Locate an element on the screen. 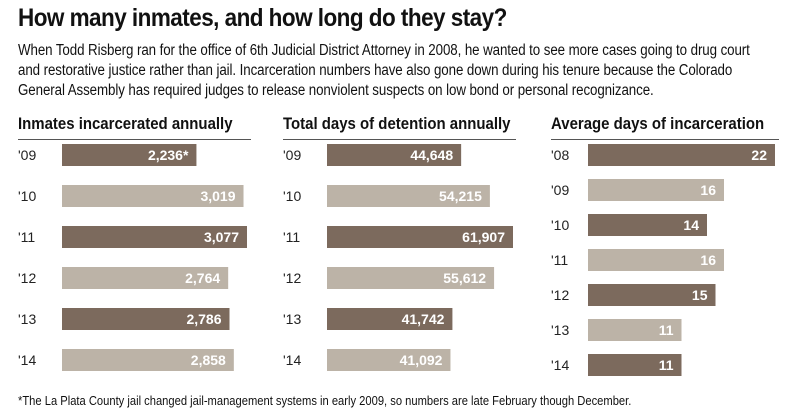 This screenshot has height=418, width=800. bar-value-label: 61,907 is located at coordinates (483, 237).